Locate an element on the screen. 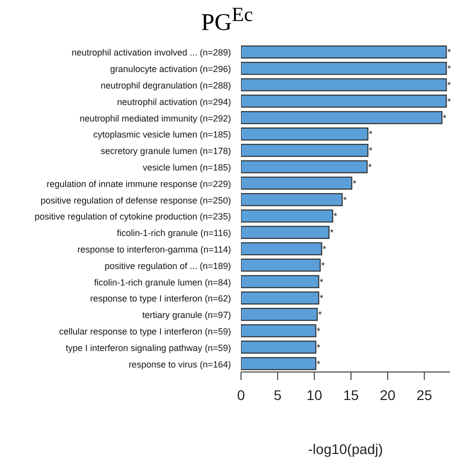 The image size is (454, 470). y-tick-label: neutrophil activation (n=294) is located at coordinates (174, 101).